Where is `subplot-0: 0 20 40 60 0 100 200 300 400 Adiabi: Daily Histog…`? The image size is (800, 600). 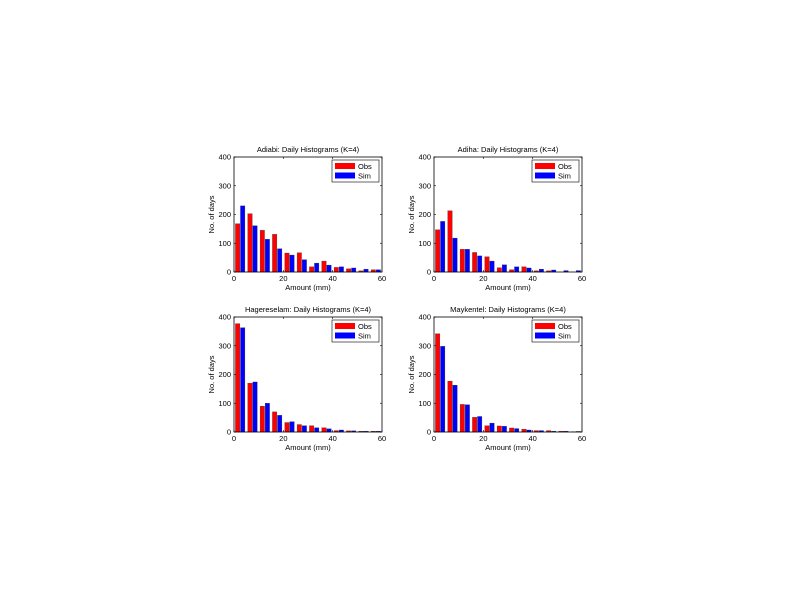
subplot-0: 0 20 40 60 0 100 200 300 400 Adiabi: Daily Histog… is located at coordinates (296, 218).